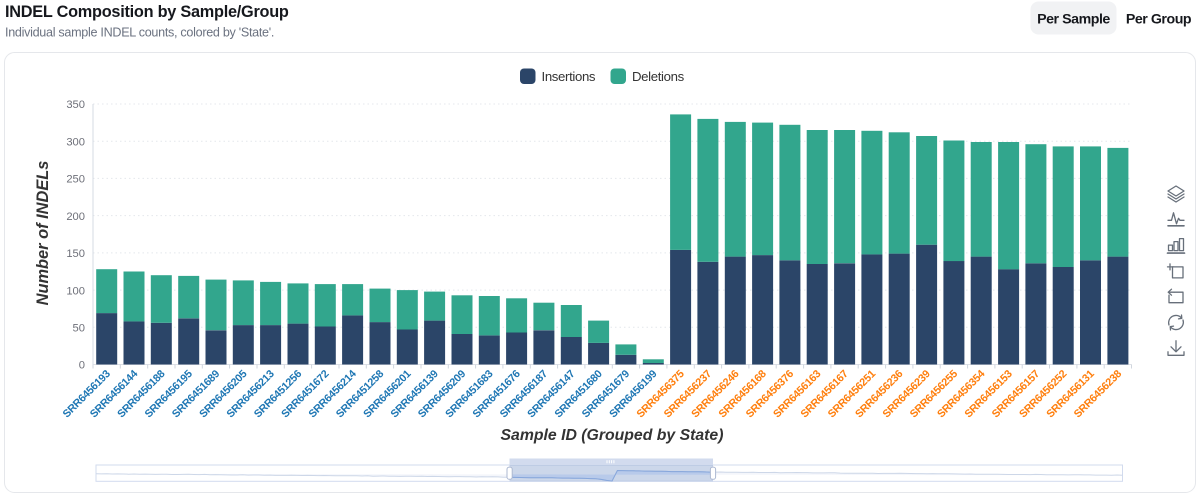 The height and width of the screenshot is (497, 1200). Describe the element at coordinates (147, 12) in the screenshot. I see `svg-text:INDEL Composition by Sample/Gr: INDEL Composition by Sample/Group` at that location.